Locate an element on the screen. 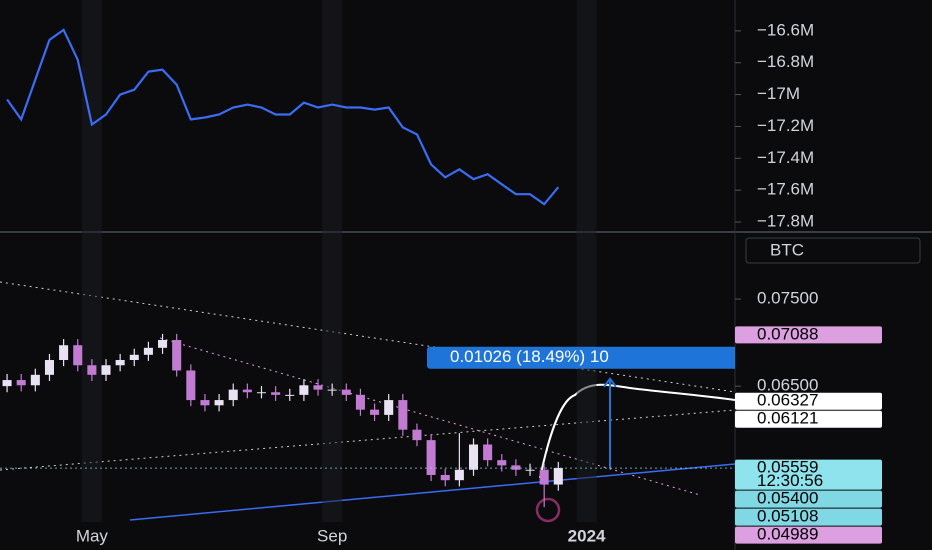  x-tick-label: Sep is located at coordinates (332, 535).